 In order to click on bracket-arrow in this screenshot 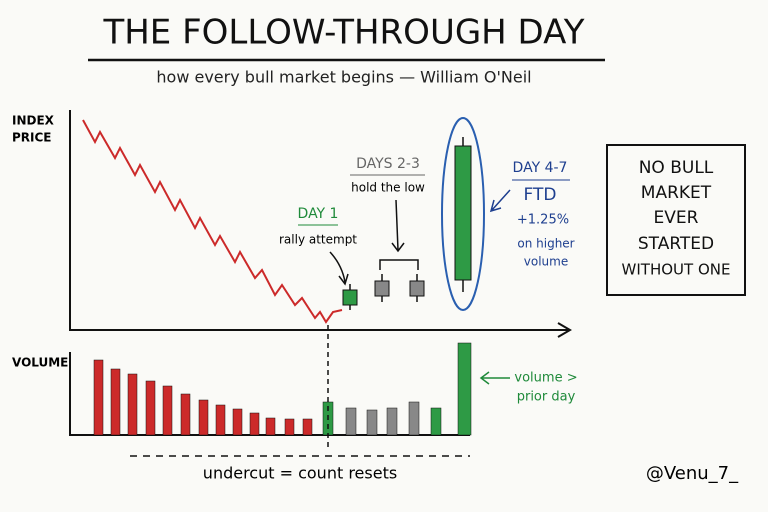, I will do `click(399, 234)`.